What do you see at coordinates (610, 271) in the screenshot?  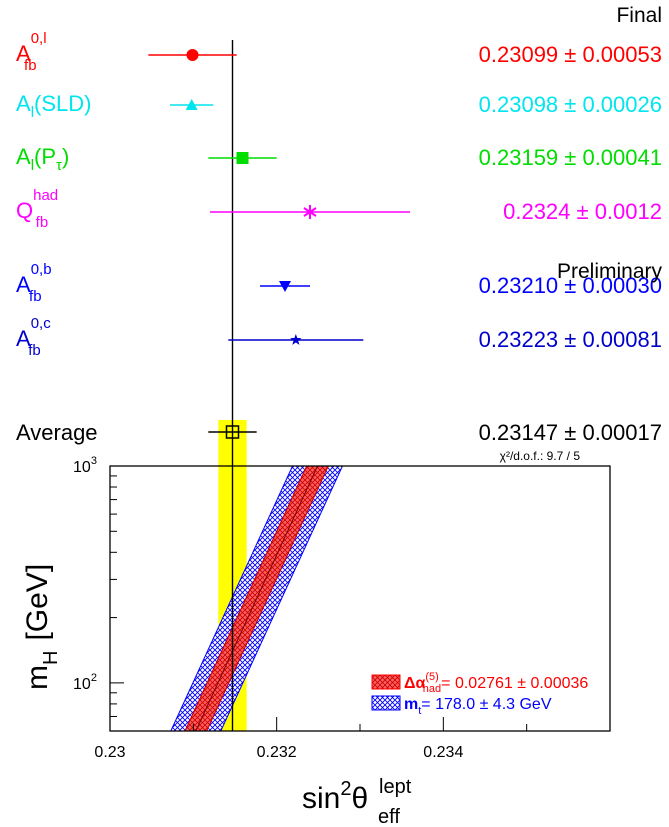 I see `preliminary-heading: Preliminary` at bounding box center [610, 271].